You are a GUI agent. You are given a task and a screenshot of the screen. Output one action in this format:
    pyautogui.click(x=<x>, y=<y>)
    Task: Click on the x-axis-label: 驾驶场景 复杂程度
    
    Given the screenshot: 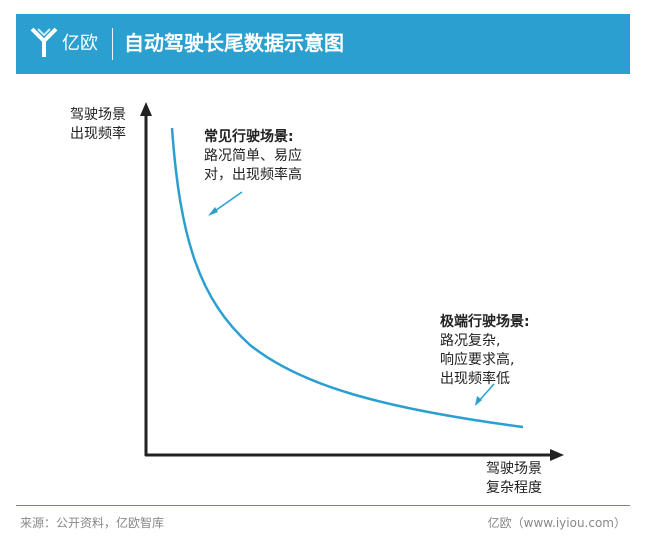 What is the action you would take?
    pyautogui.click(x=514, y=479)
    